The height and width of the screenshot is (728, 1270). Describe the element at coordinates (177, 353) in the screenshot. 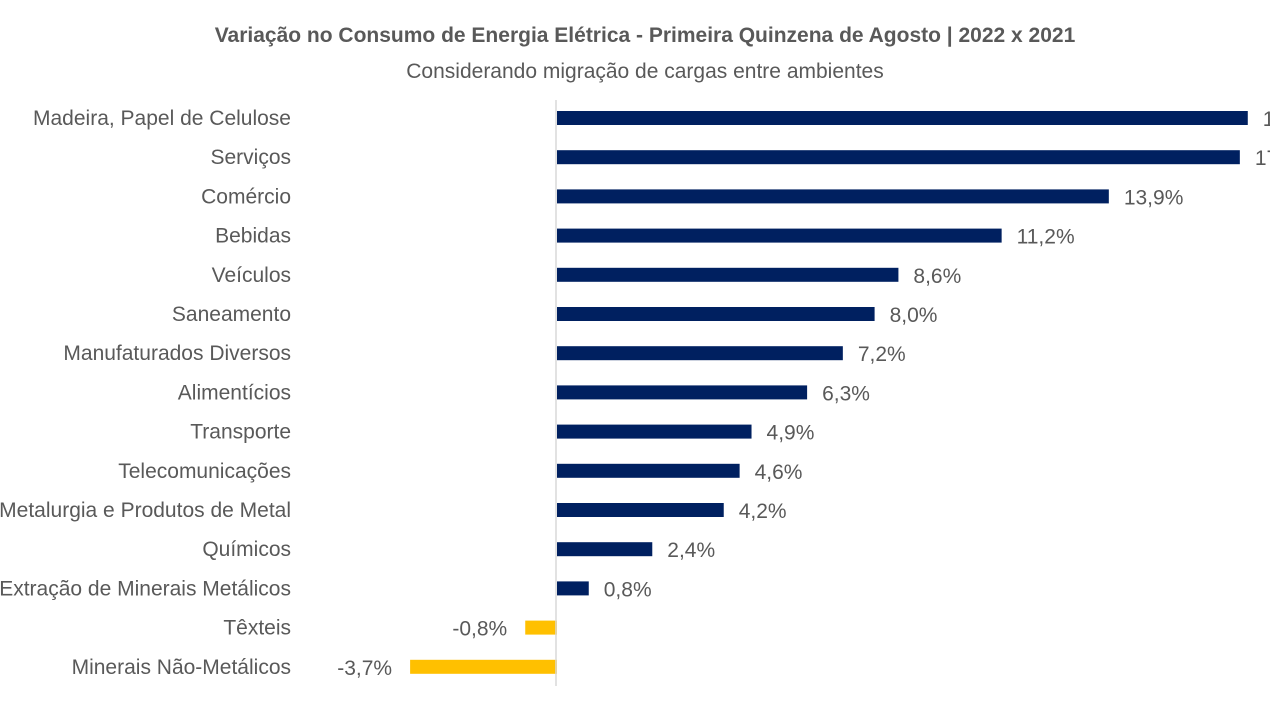

I see `category-label: Manufaturados Diversos` at that location.